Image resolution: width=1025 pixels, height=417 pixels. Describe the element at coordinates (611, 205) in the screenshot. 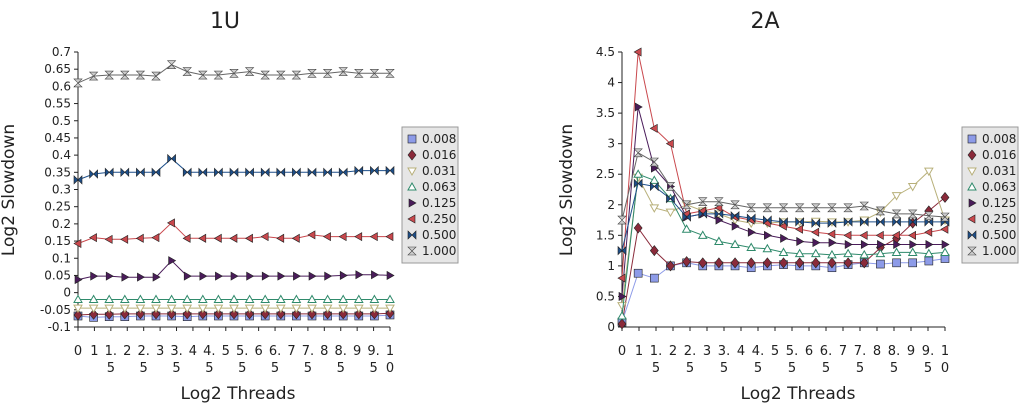

I see `y-tick-label: 2` at that location.